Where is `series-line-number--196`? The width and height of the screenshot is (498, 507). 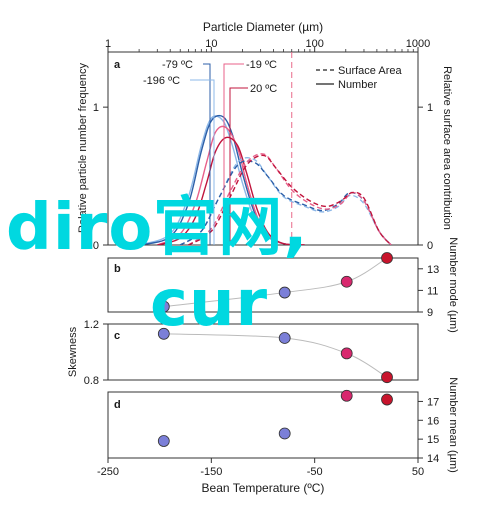 series-line-number--196 is located at coordinates (221, 180).